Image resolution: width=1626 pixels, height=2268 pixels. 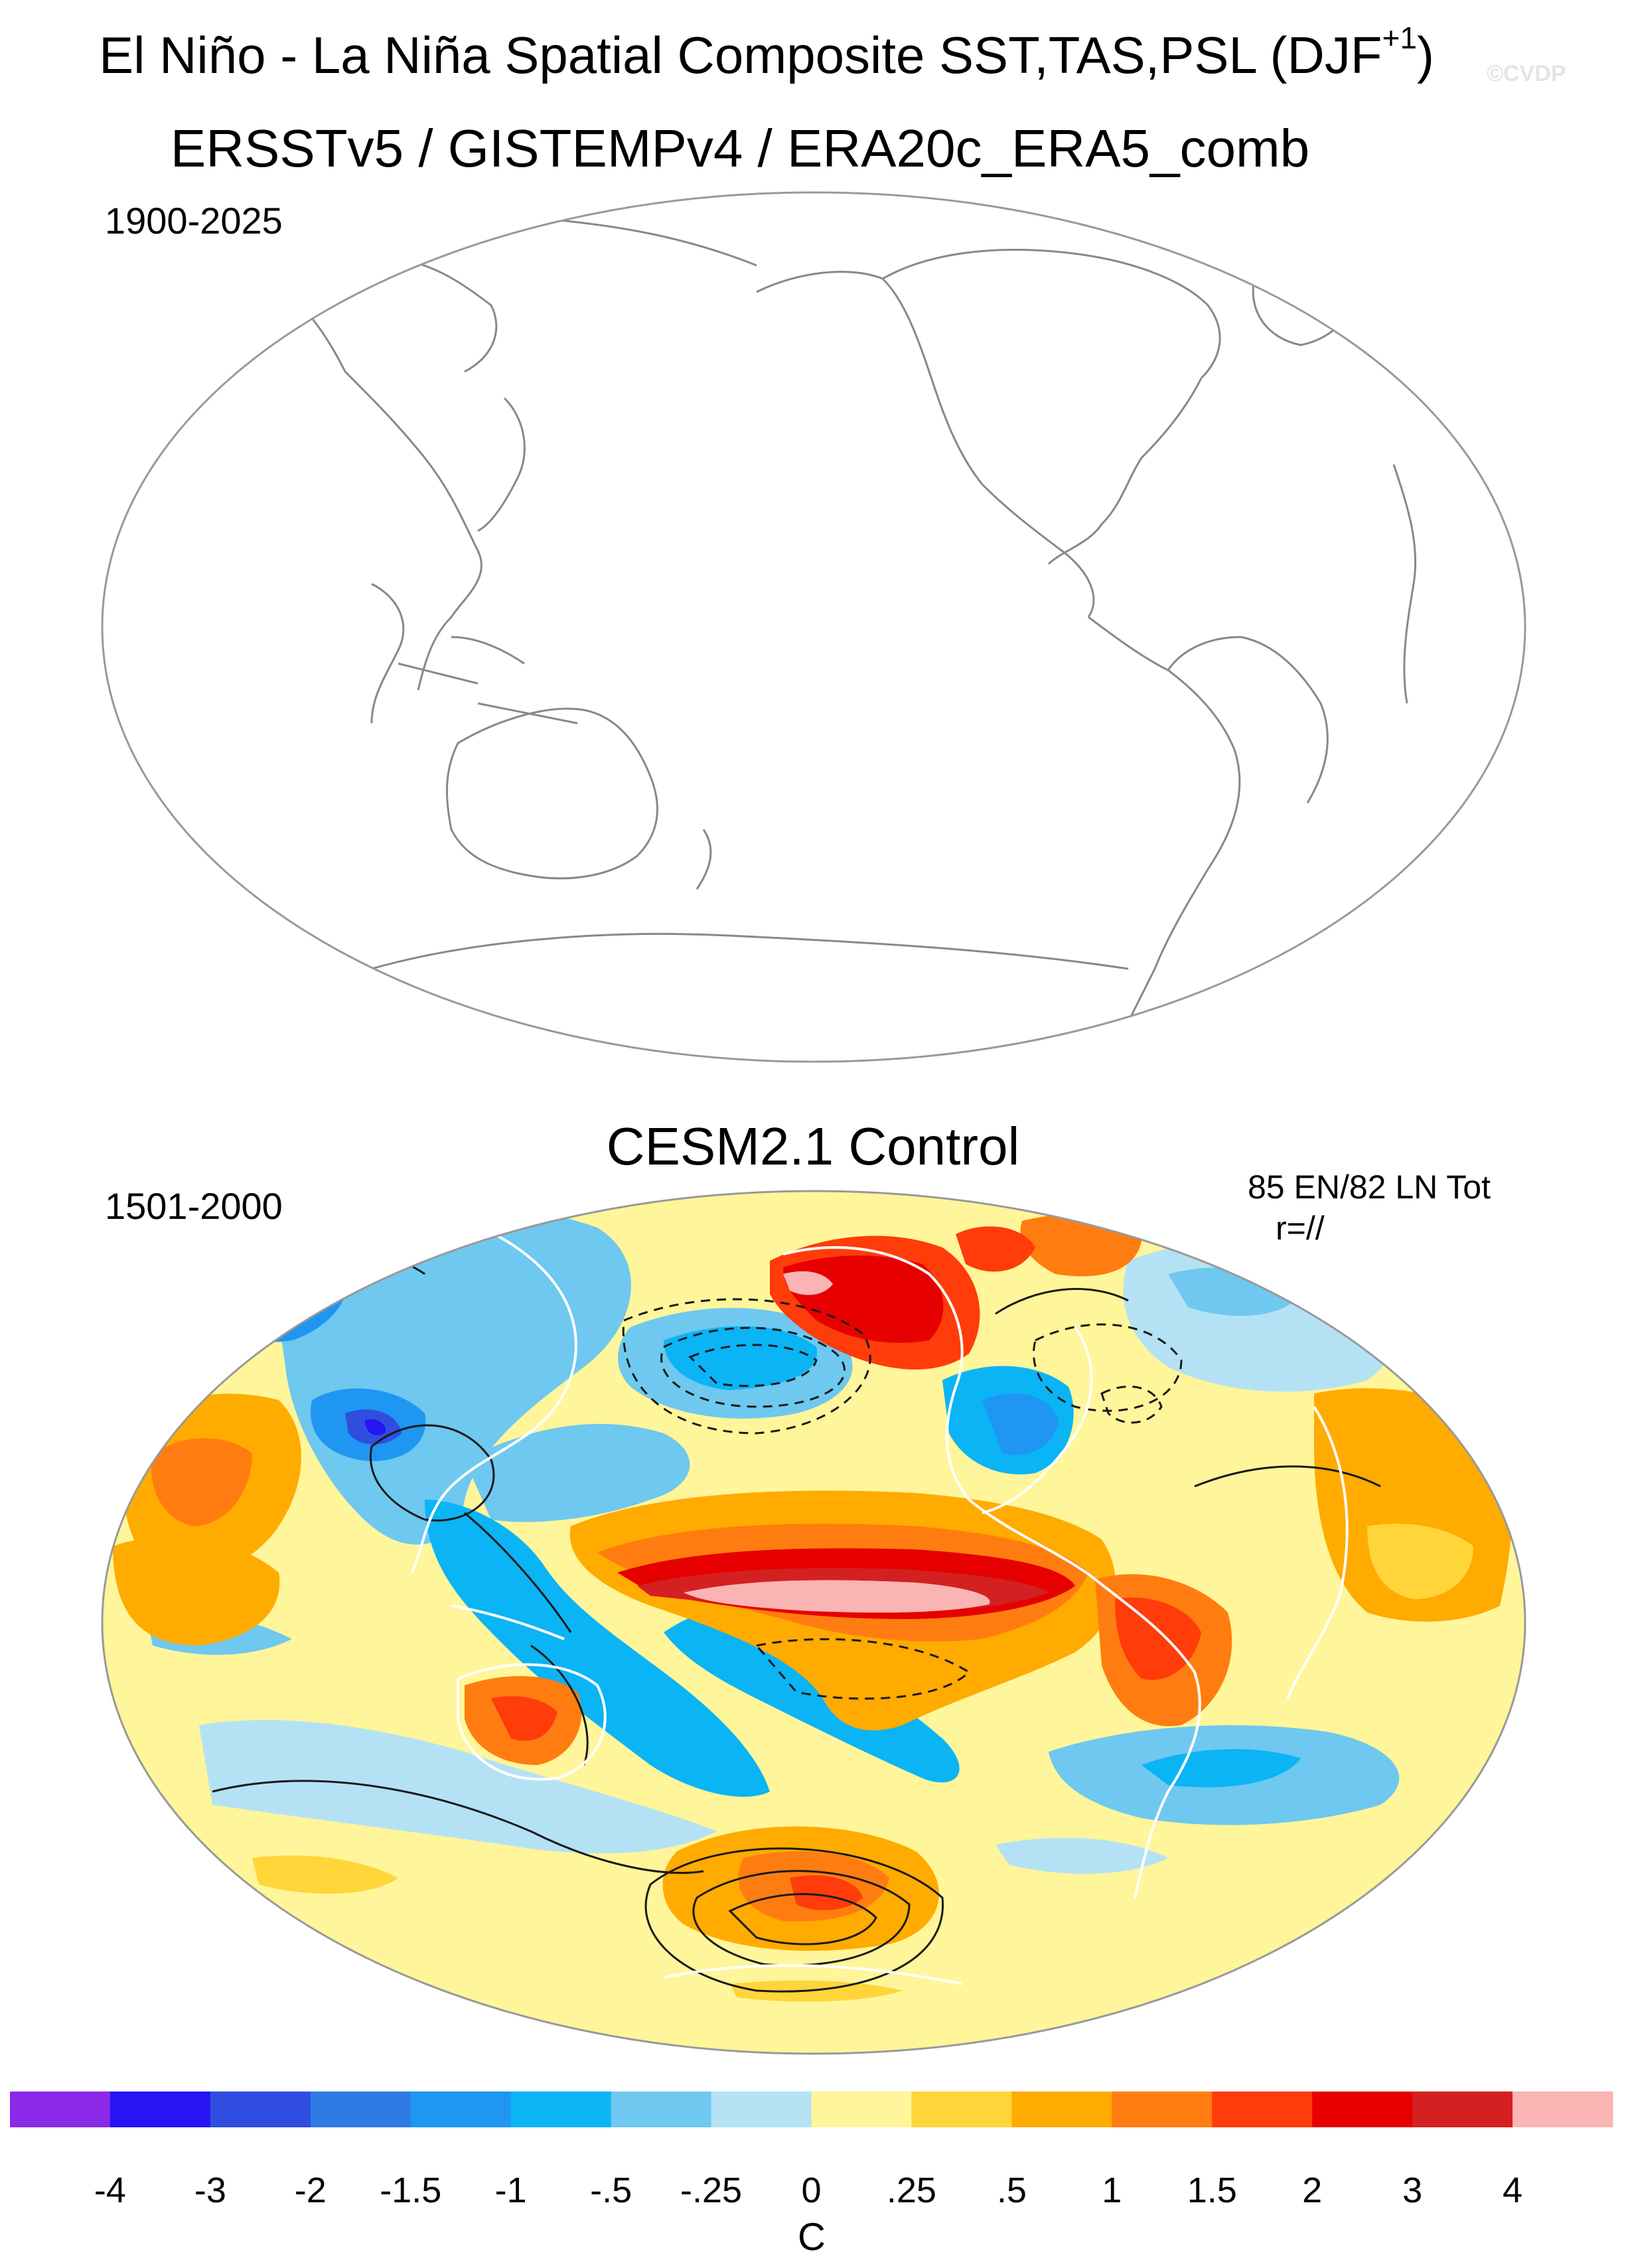 I want to click on colorbar-tick-label: -3, so click(x=210, y=2190).